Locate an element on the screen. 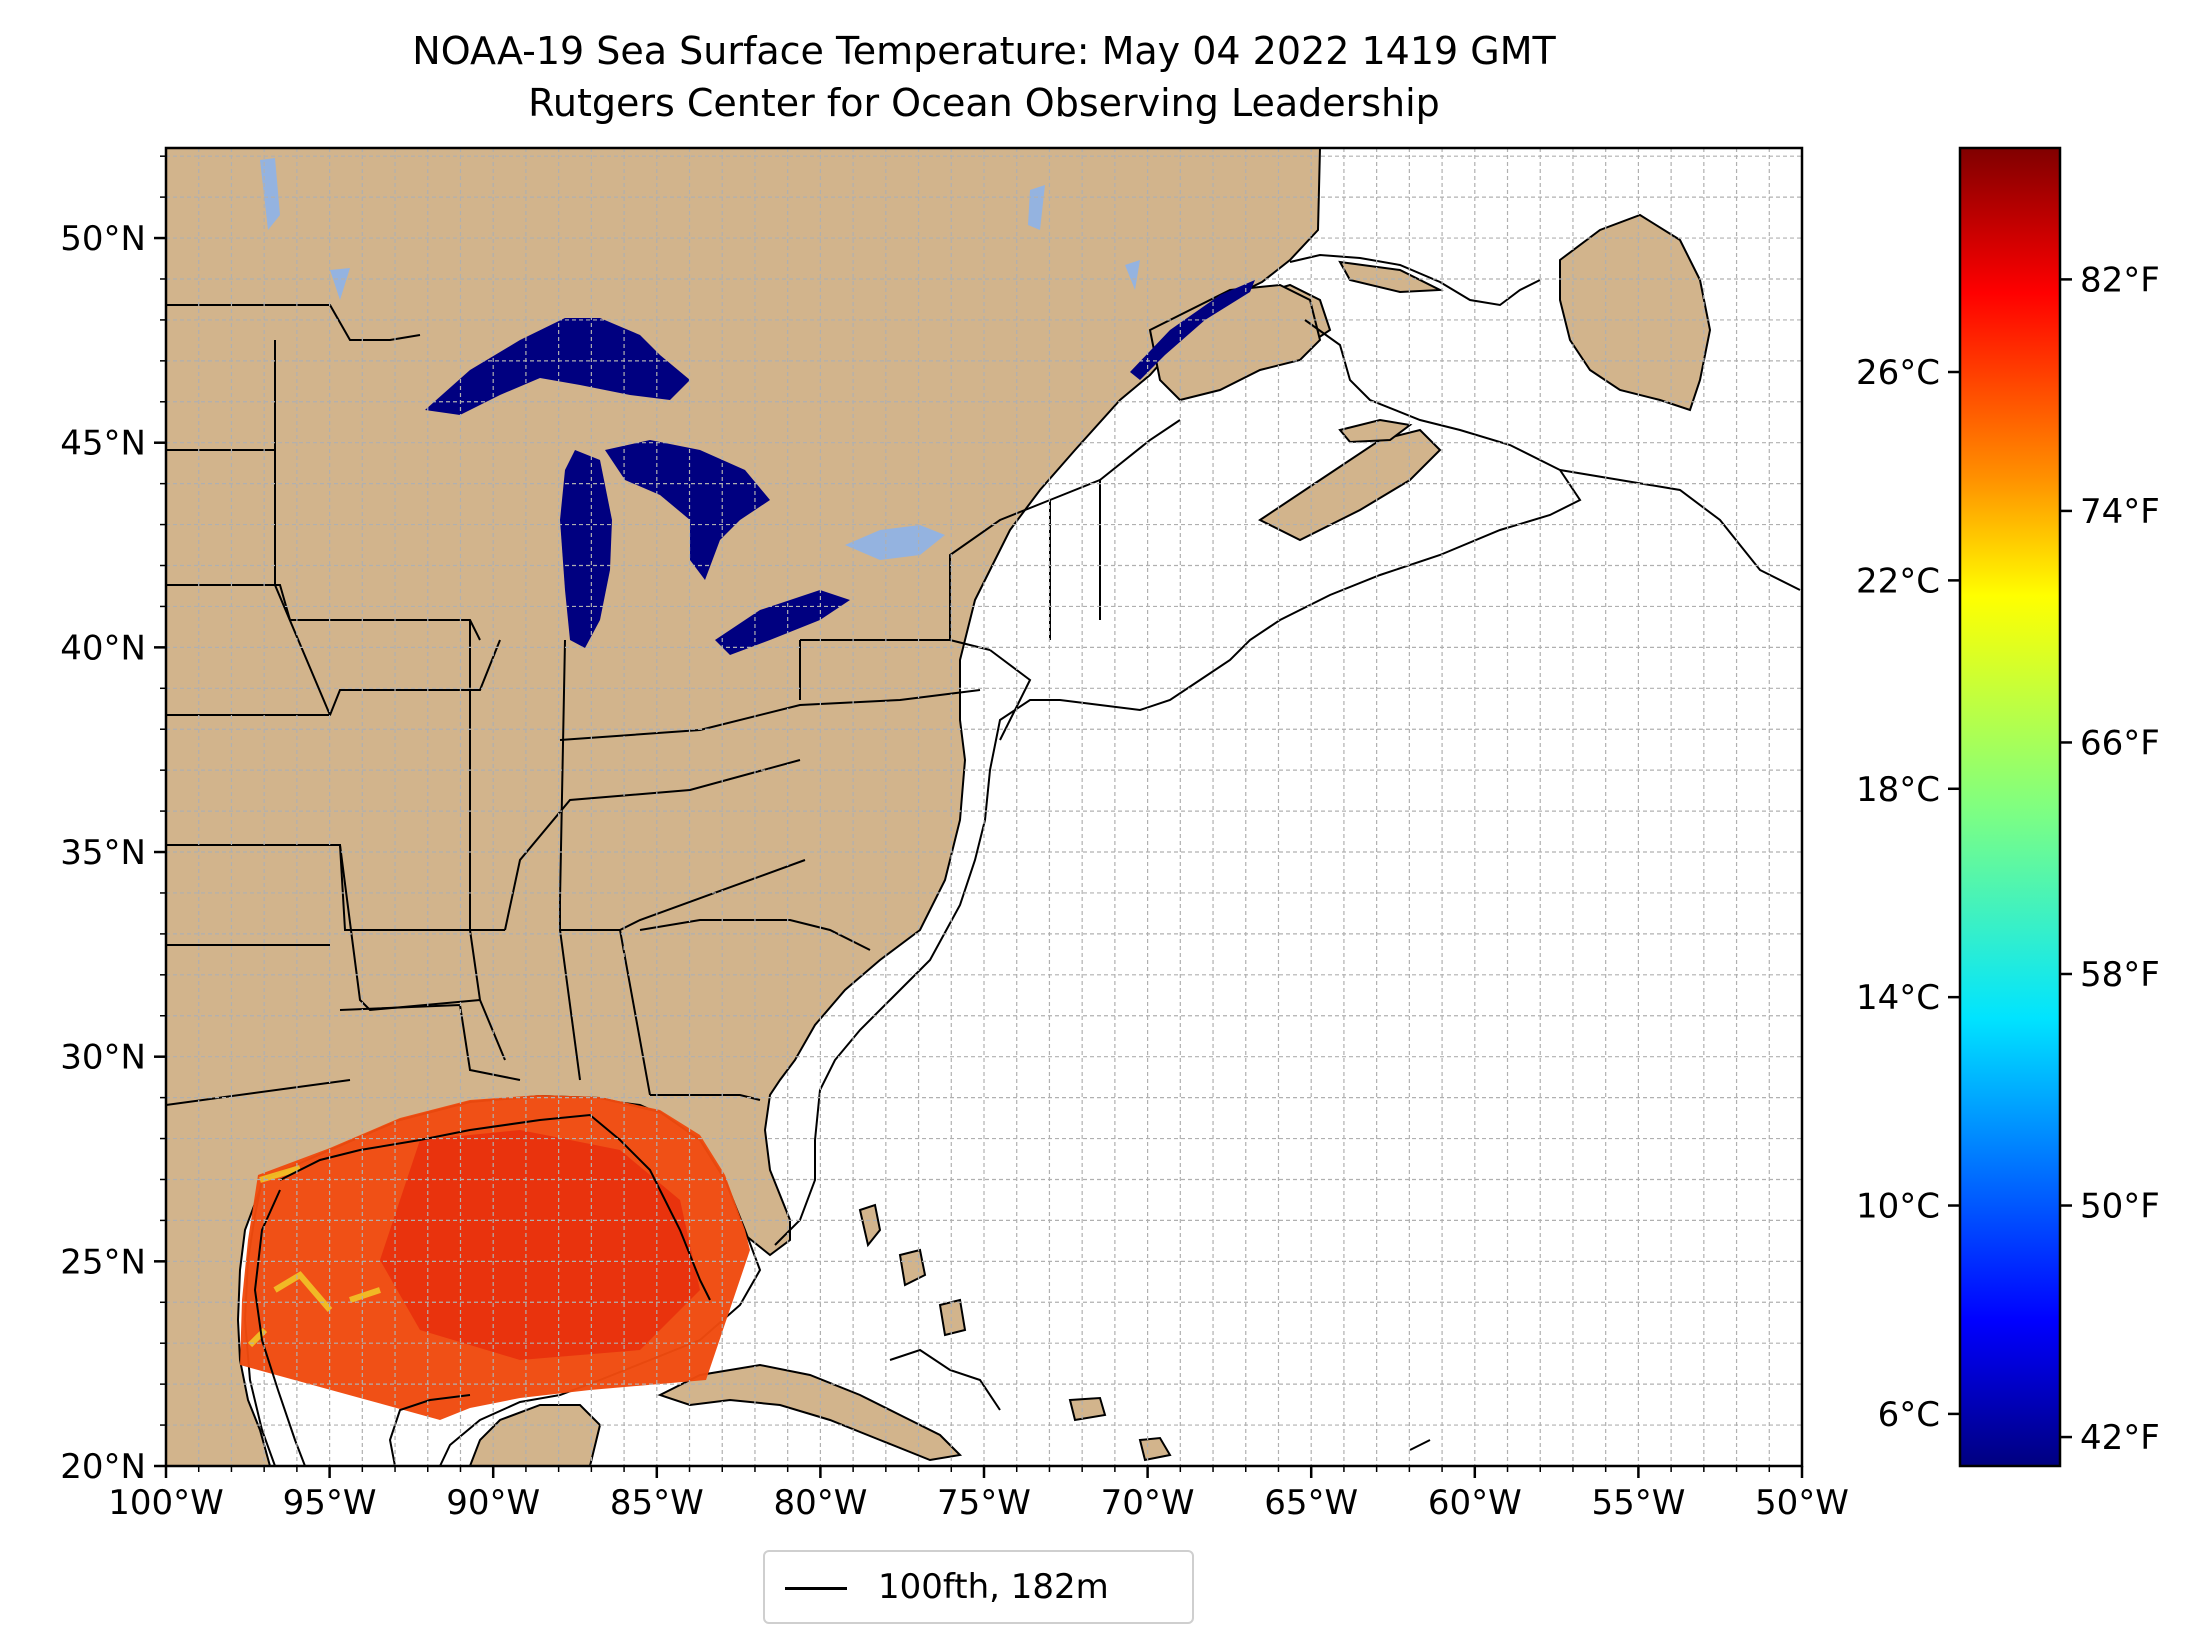 Image resolution: width=2201 pixels, height=1647 pixels. colorbar-celsius-axis: 6°C 10°C 14°C 18°C 22°C 26°C is located at coordinates (1908, 894).